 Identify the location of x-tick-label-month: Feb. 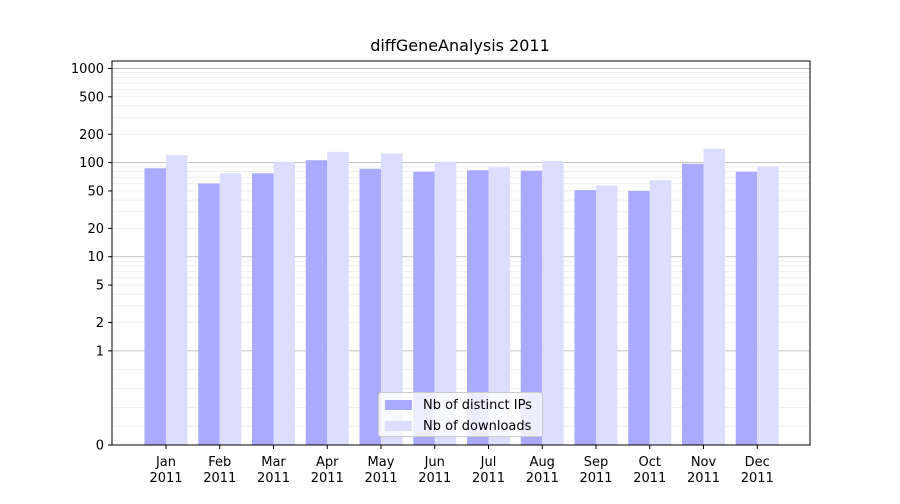
(219, 462).